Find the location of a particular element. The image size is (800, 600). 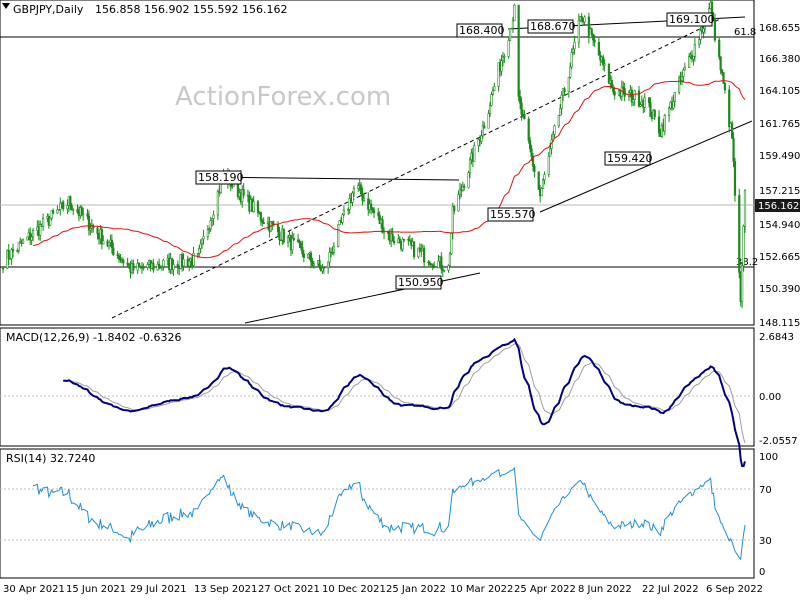

macd-tick: 2.6843 is located at coordinates (776, 337).